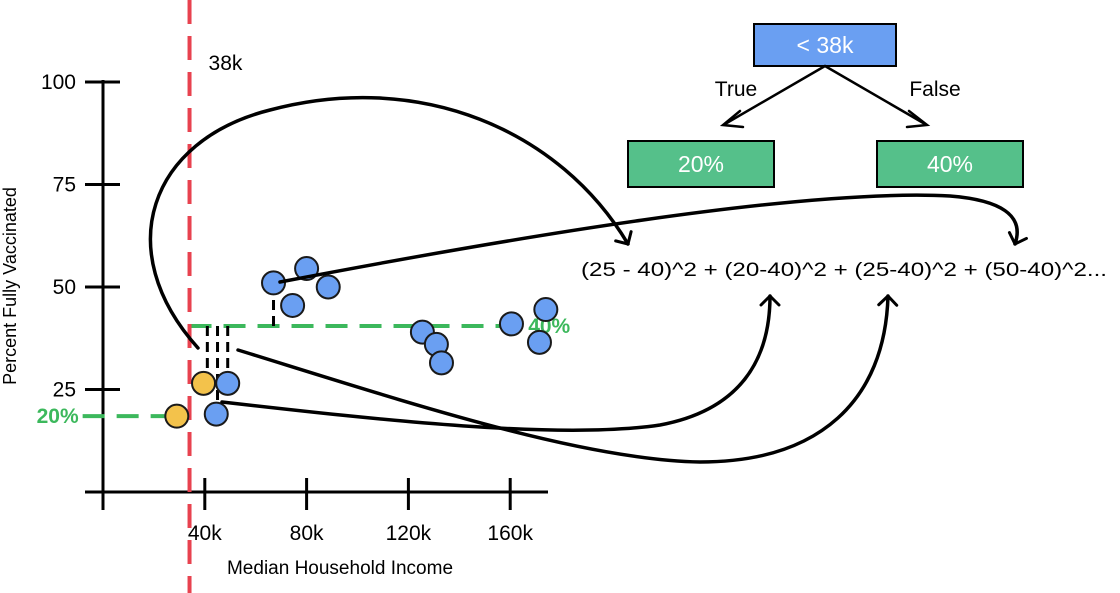  I want to click on residual-lines, so click(240, 348).